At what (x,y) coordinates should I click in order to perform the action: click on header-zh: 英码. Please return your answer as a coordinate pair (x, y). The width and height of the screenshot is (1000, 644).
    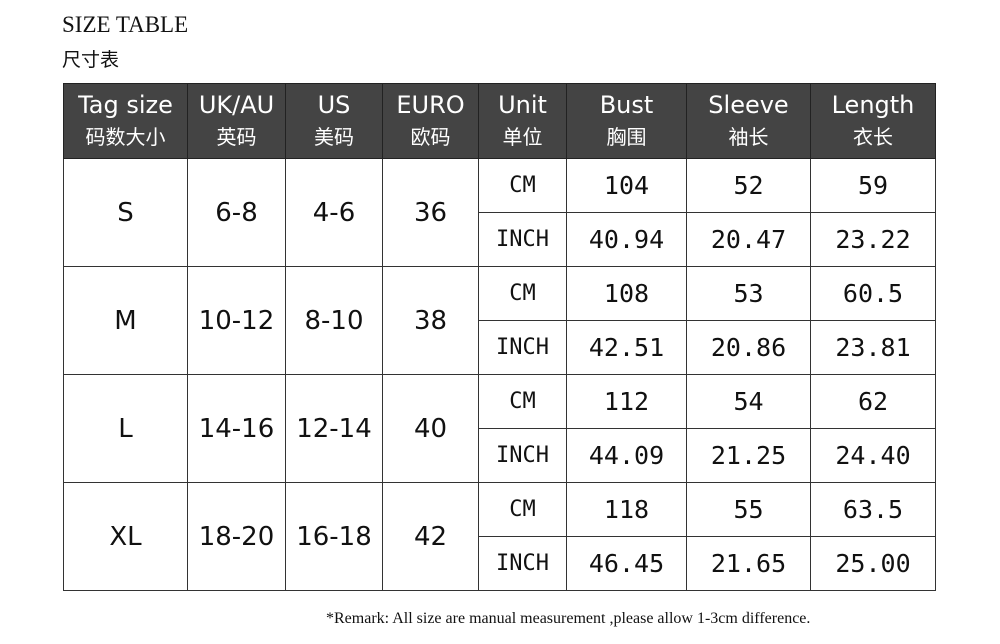
    Looking at the image, I should click on (236, 137).